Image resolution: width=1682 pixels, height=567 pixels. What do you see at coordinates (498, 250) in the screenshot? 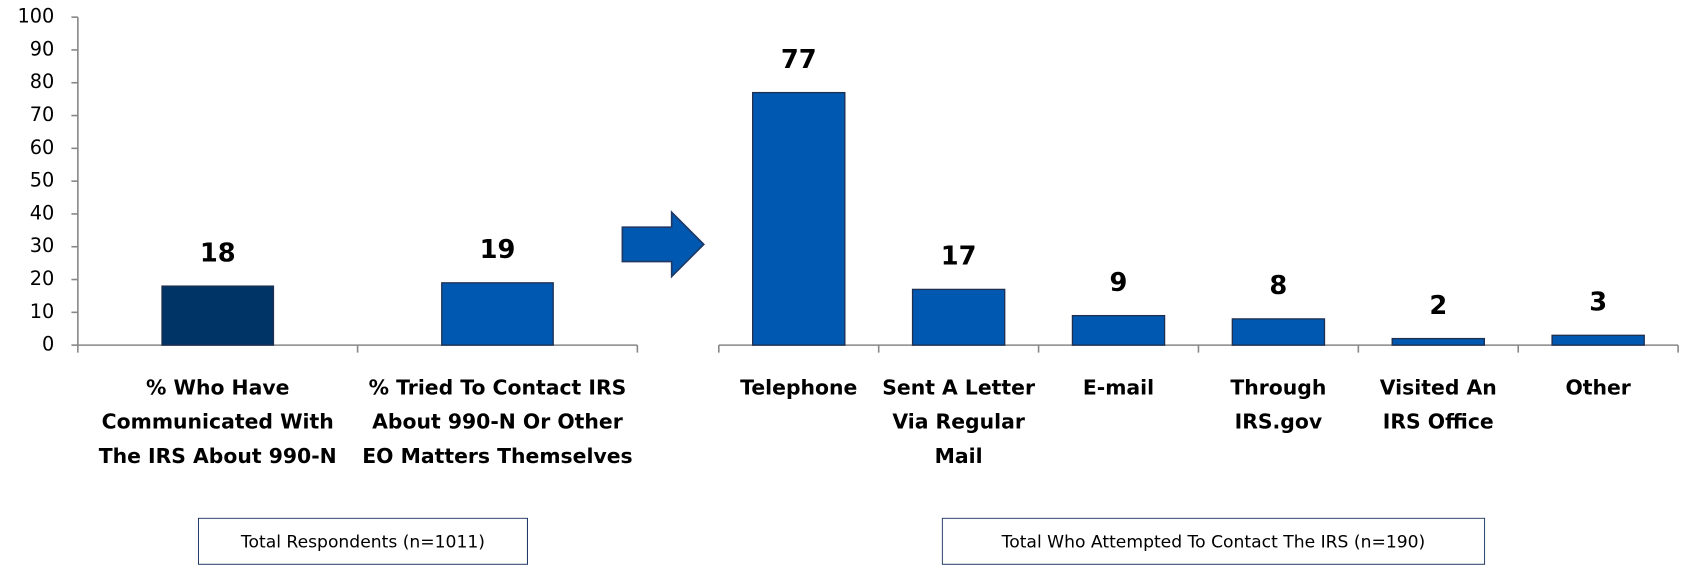
I see `data-label: 19` at bounding box center [498, 250].